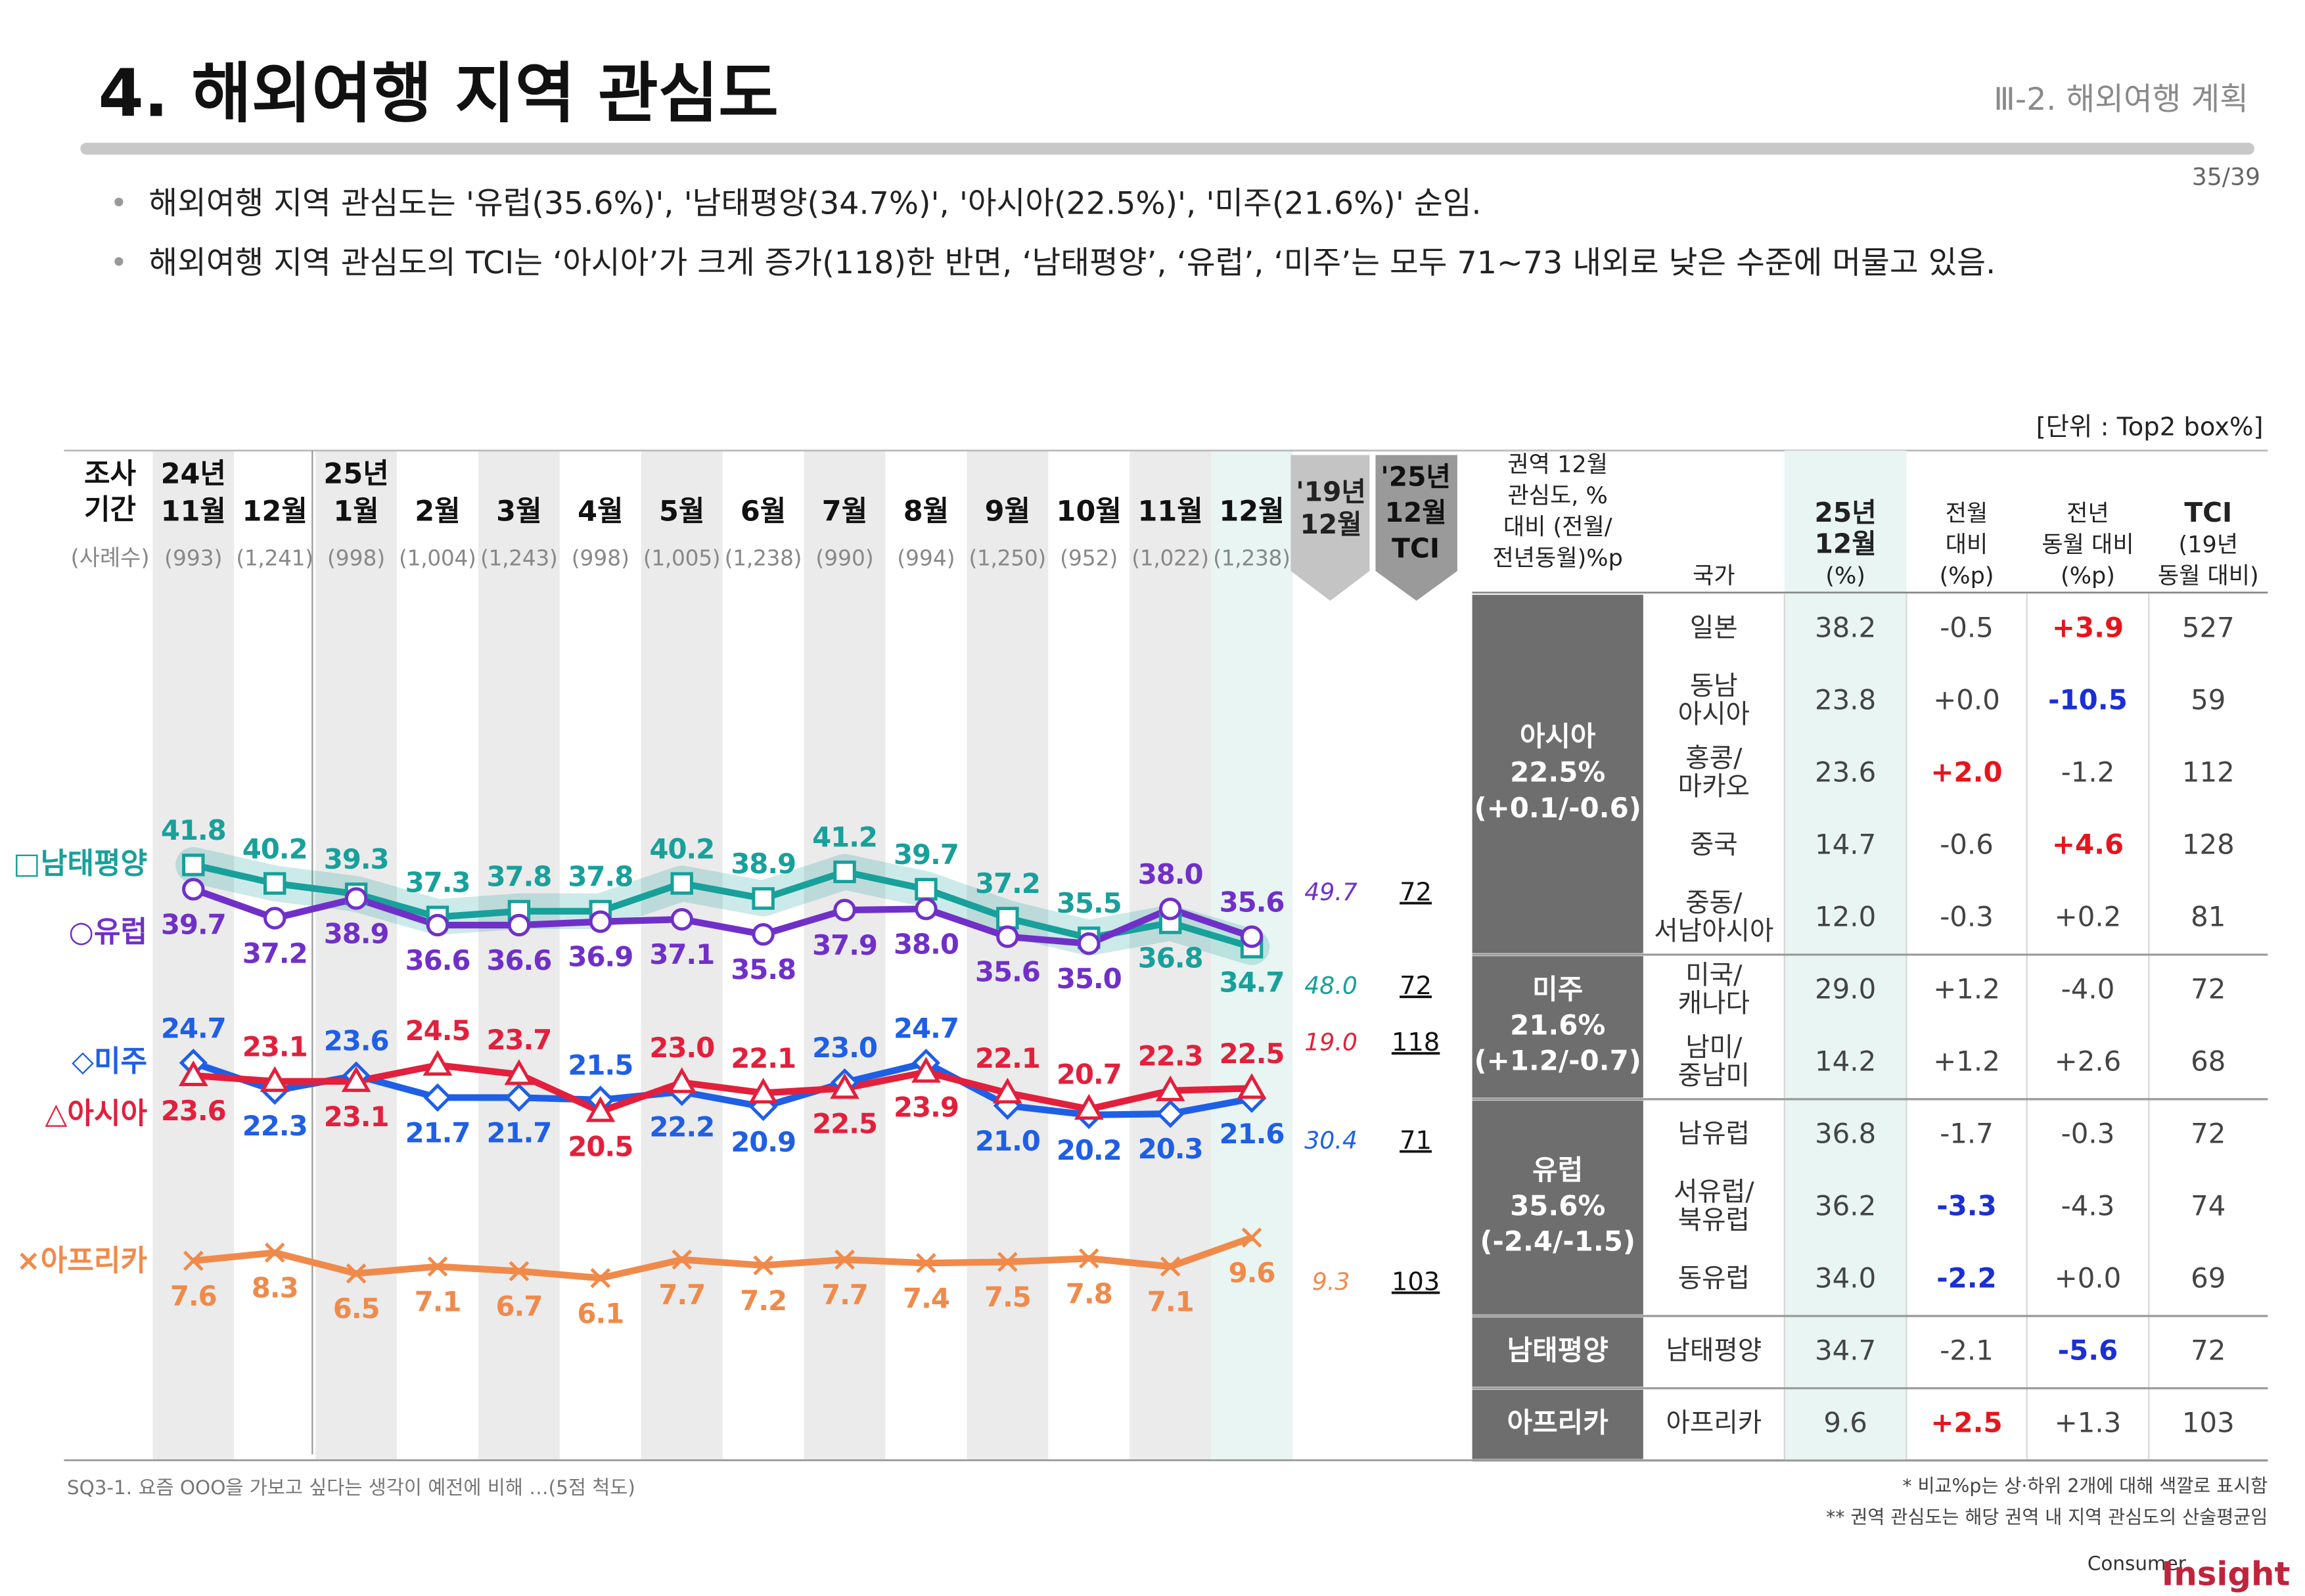  What do you see at coordinates (1331, 491) in the screenshot?
I see `base-header: '19년` at bounding box center [1331, 491].